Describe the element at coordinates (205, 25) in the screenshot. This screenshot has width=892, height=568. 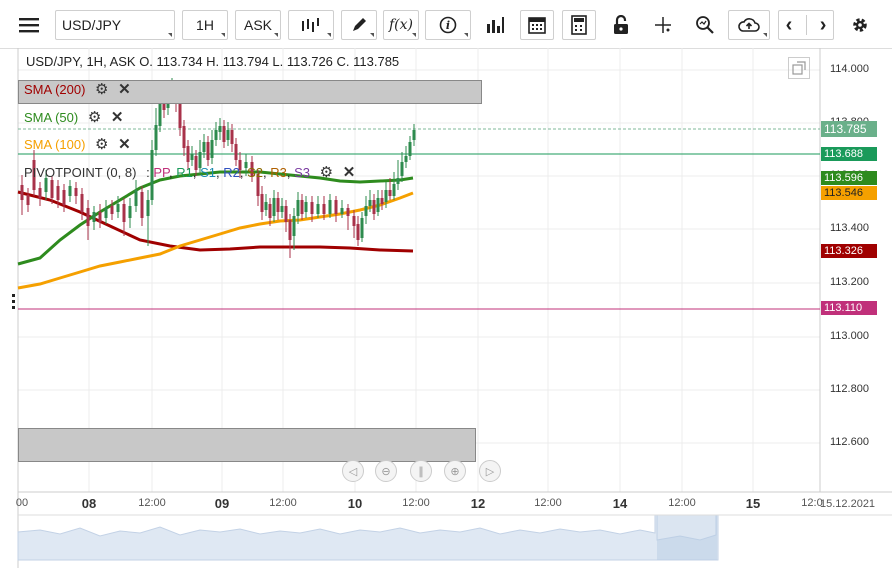
I see `interval-select: 1H` at that location.